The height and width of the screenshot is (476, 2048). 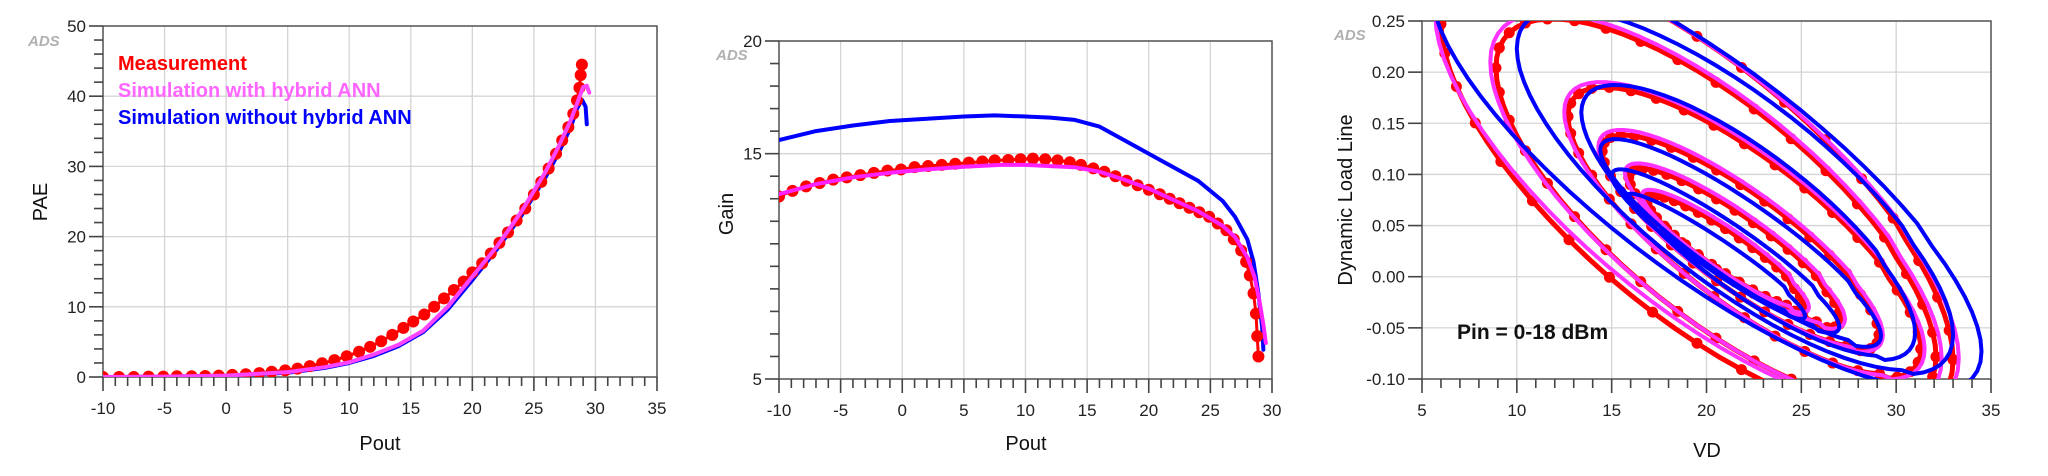 What do you see at coordinates (1349, 35) in the screenshot?
I see `ads-watermark-3: ADS` at bounding box center [1349, 35].